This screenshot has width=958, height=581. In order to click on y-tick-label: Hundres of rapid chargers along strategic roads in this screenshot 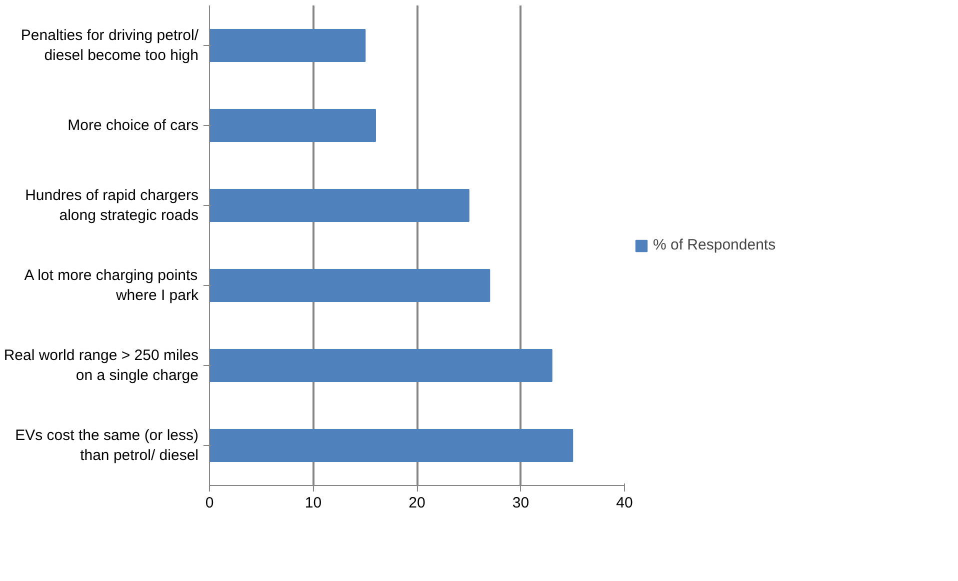, I will do `click(112, 205)`.